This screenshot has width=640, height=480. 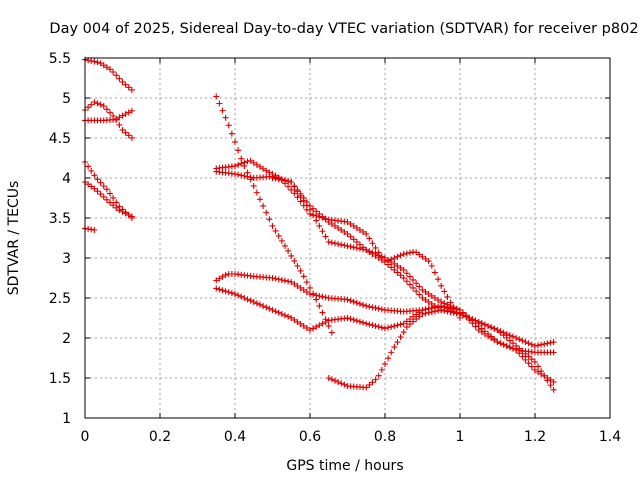 What do you see at coordinates (60, 139) in the screenshot?
I see `y-tick-label: 4.5` at bounding box center [60, 139].